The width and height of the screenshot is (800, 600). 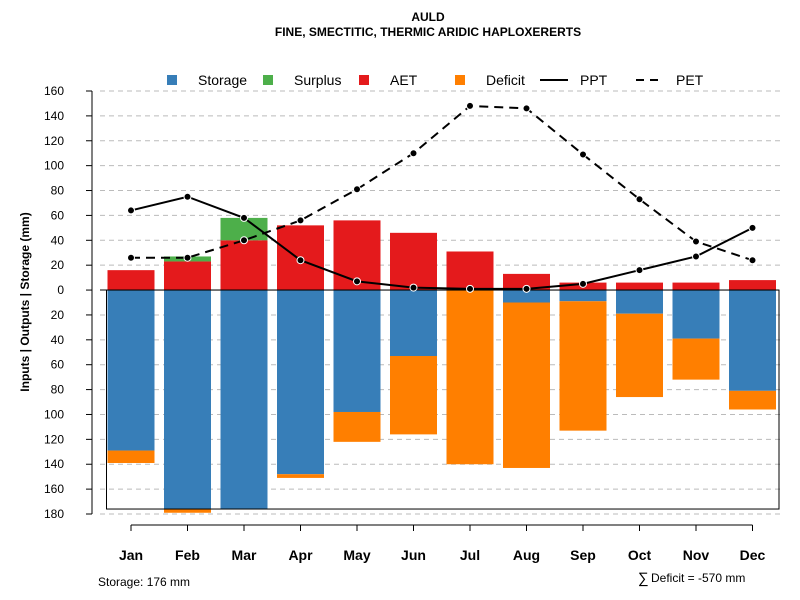 What do you see at coordinates (25, 301) in the screenshot?
I see `y-axis-label: Inputs | Outputs | Storage (mm)` at bounding box center [25, 301].